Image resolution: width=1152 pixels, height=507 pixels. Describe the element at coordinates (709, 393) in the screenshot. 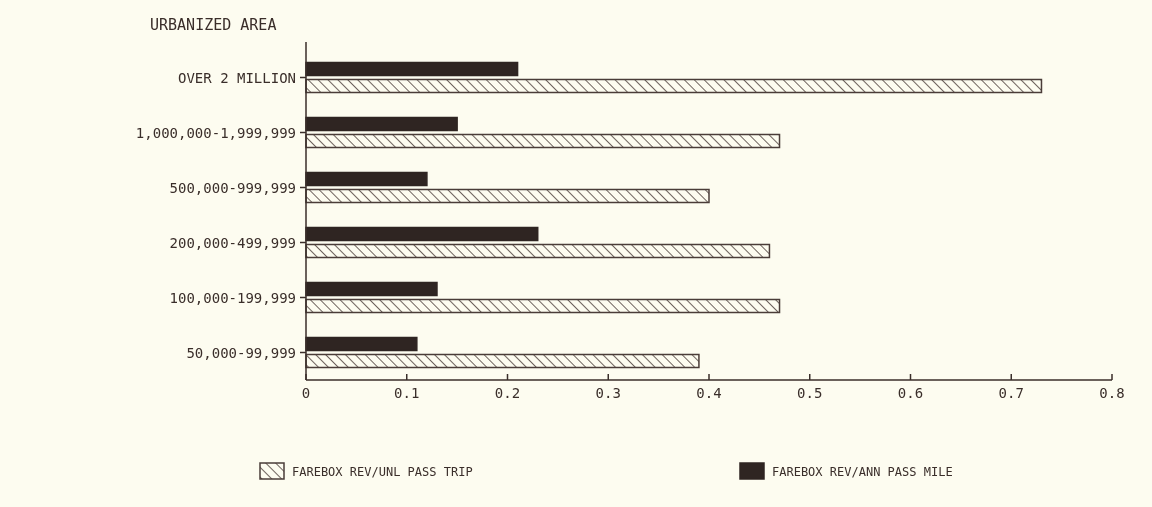

I see `x-tick-label: 0.4` at that location.